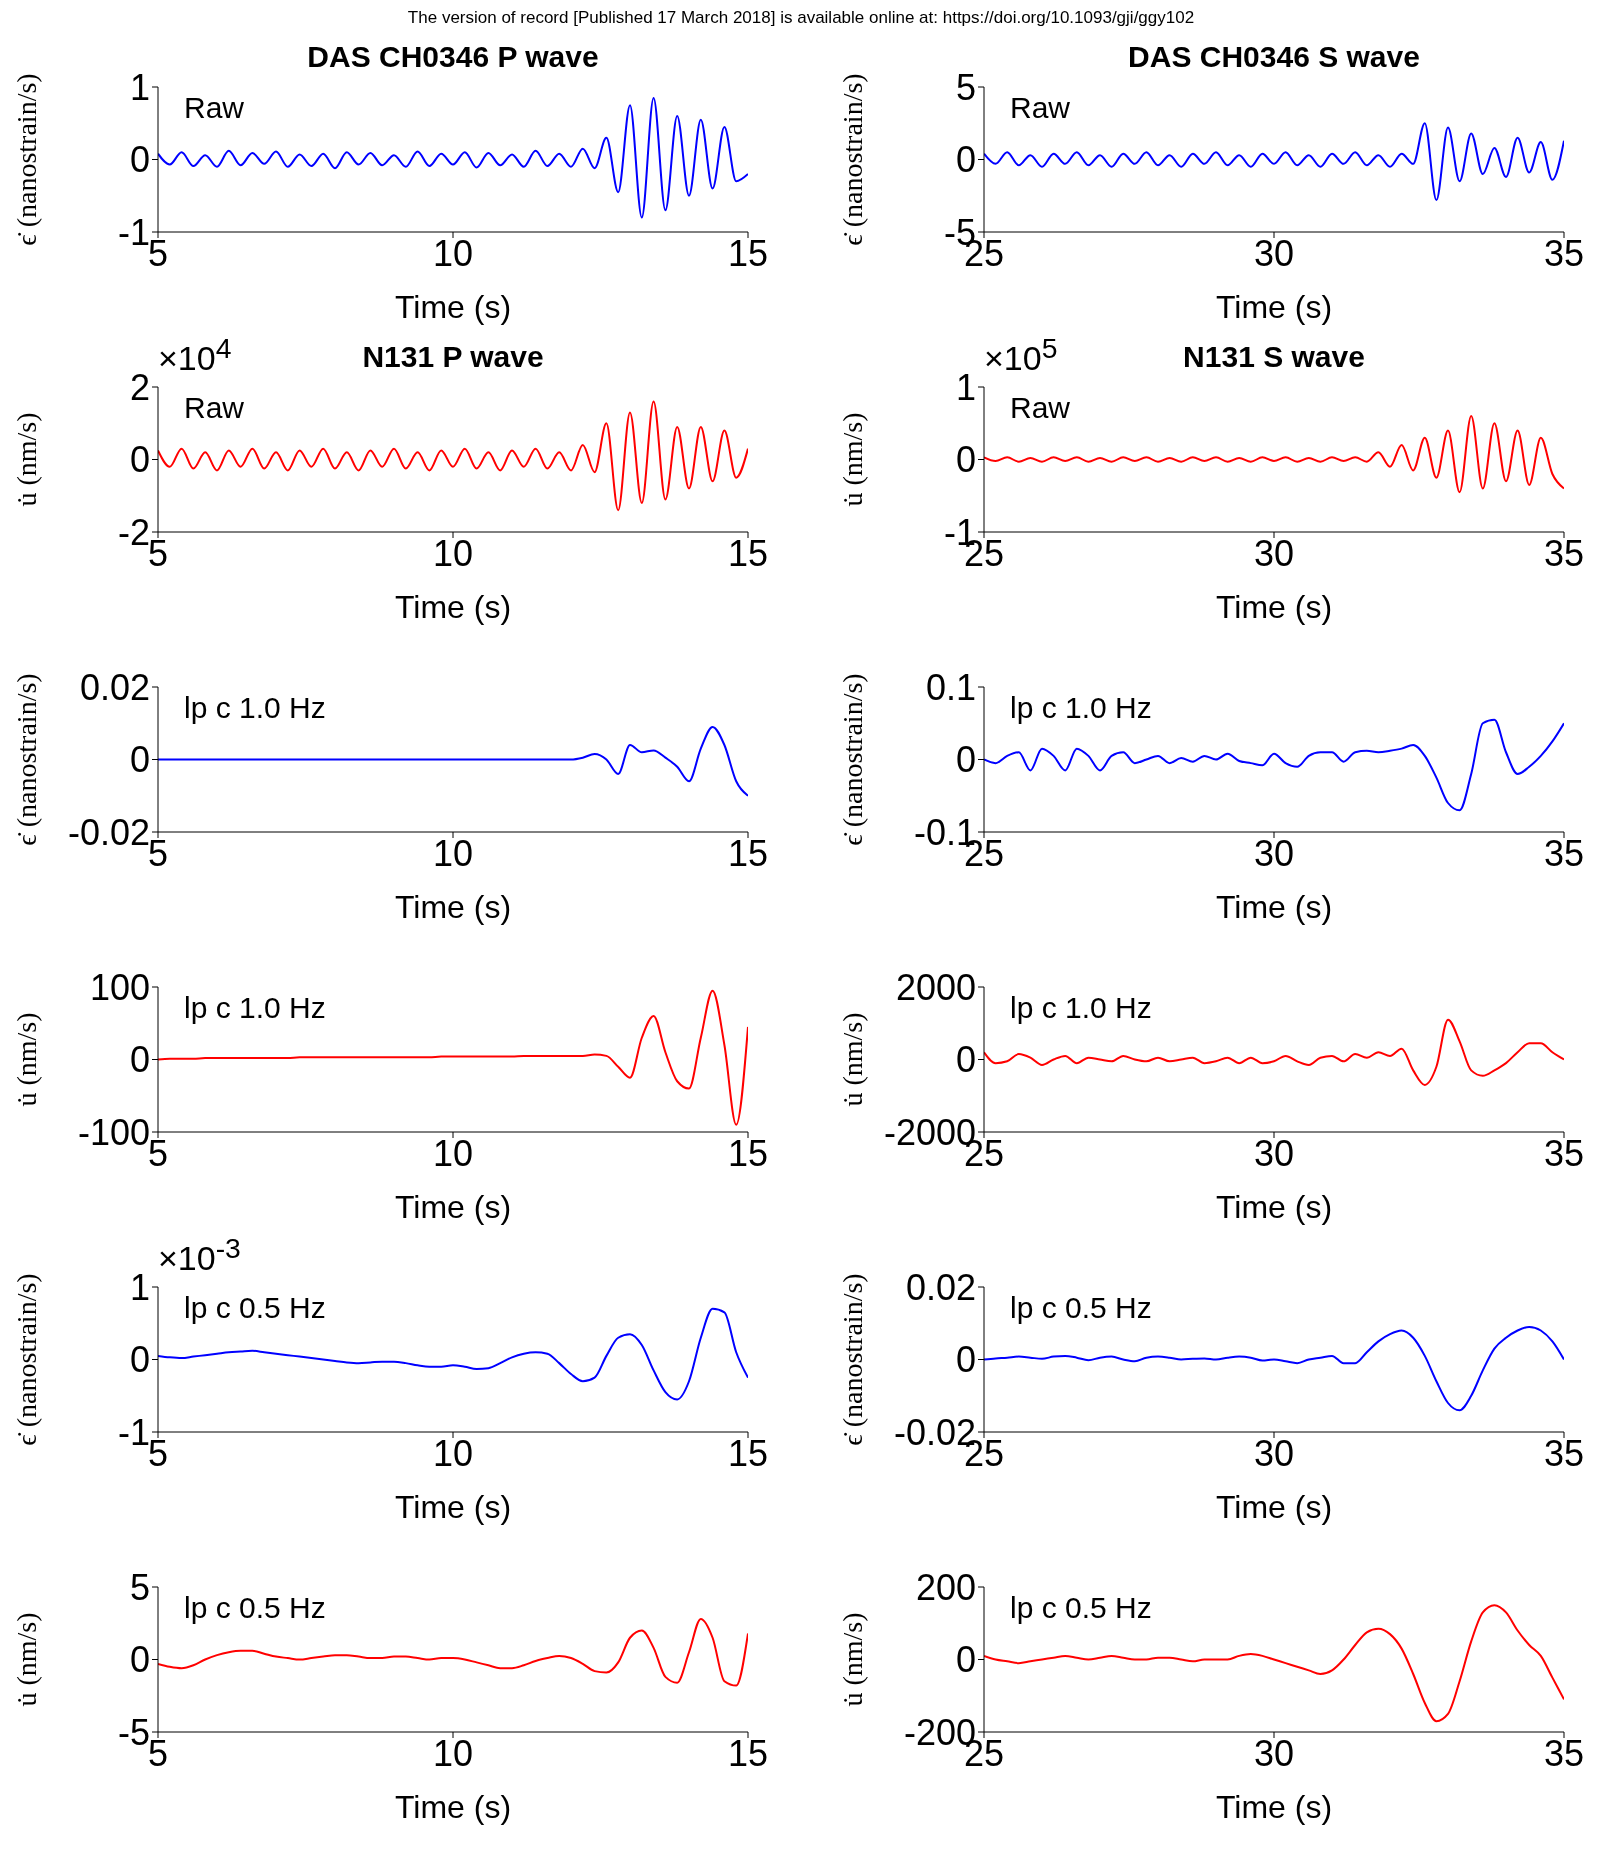 The height and width of the screenshot is (1871, 1602). Describe the element at coordinates (950, 687) in the screenshot. I see `y-tick-label: 0.1` at that location.